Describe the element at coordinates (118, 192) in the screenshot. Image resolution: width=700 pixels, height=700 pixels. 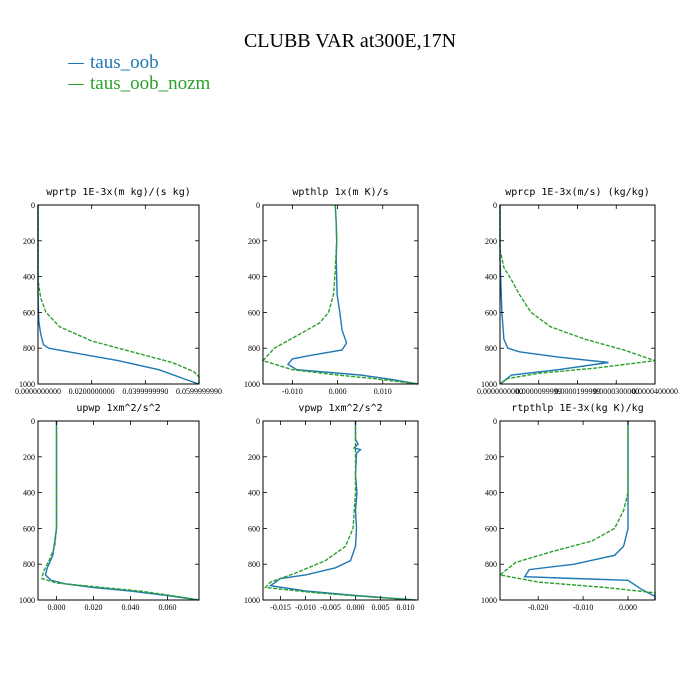
I see `panel-title: wprtp 1E-3x(m kg)/(s kg)` at that location.